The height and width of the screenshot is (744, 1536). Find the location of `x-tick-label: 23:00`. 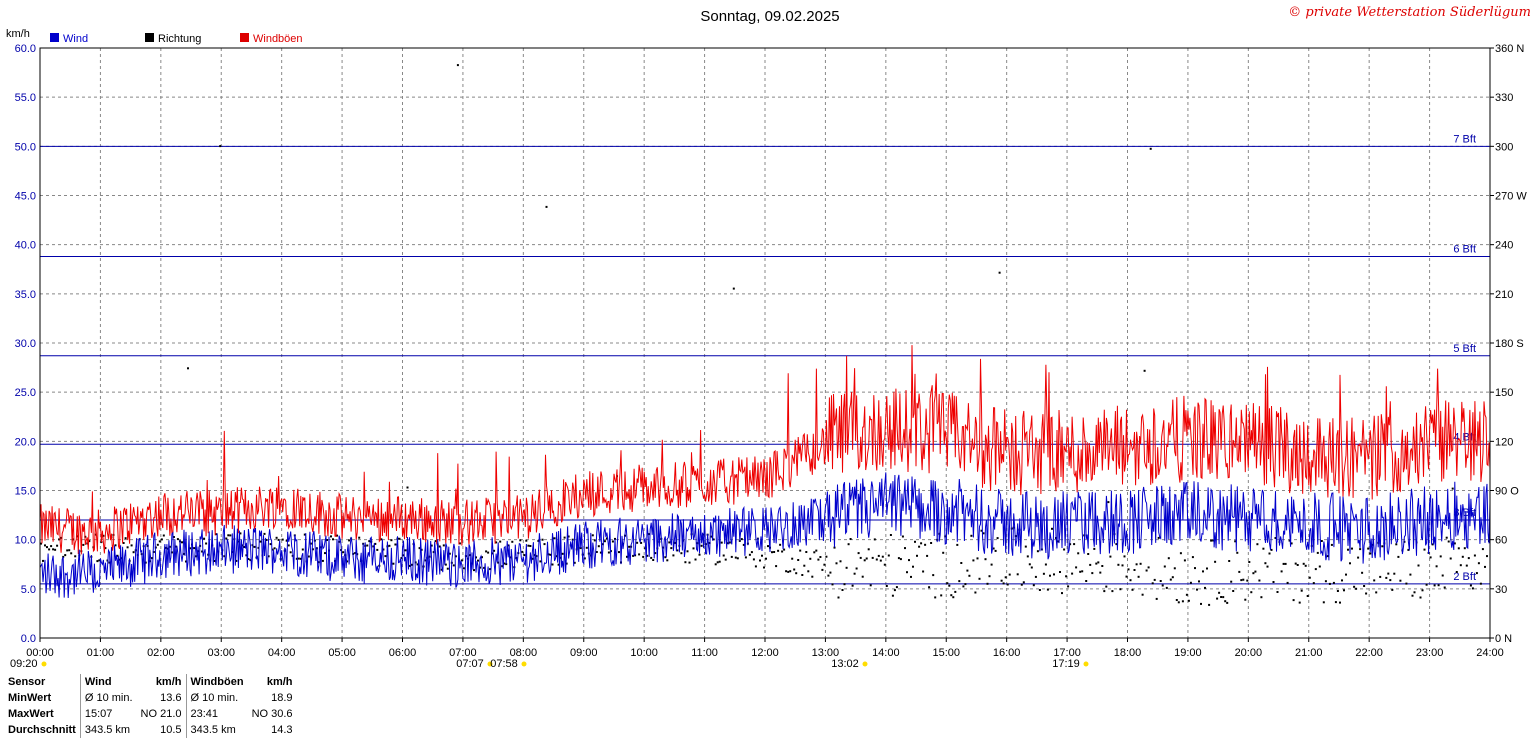

x-tick-label: 23:00 is located at coordinates (1430, 653).